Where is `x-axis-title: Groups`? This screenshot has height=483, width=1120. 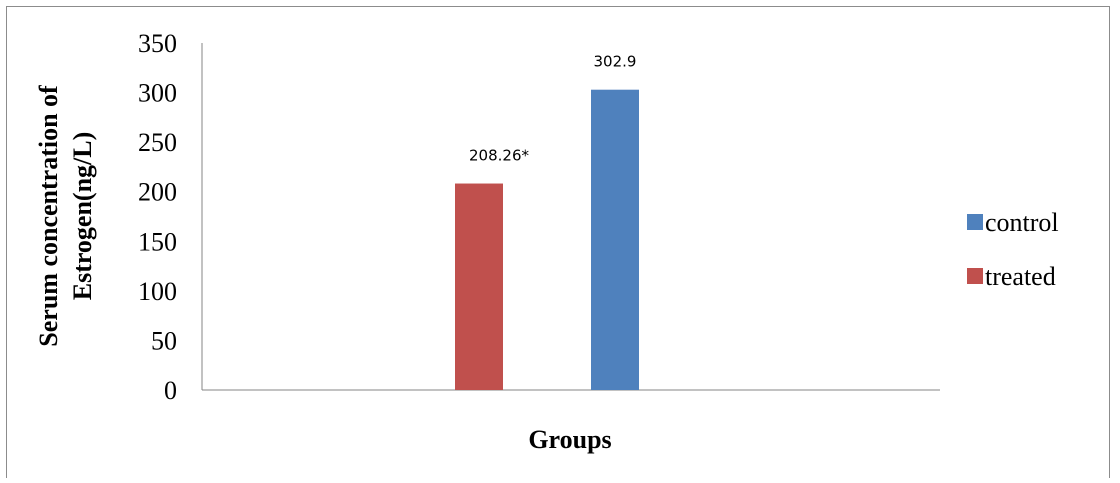 x-axis-title: Groups is located at coordinates (569, 439).